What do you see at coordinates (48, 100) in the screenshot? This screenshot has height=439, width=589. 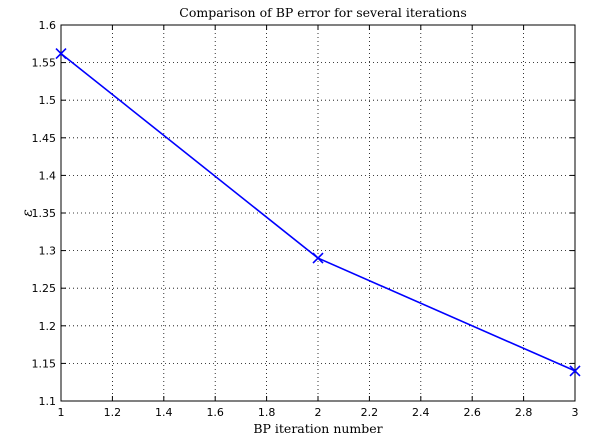 I see `y-tick-label: 1.5` at bounding box center [48, 100].